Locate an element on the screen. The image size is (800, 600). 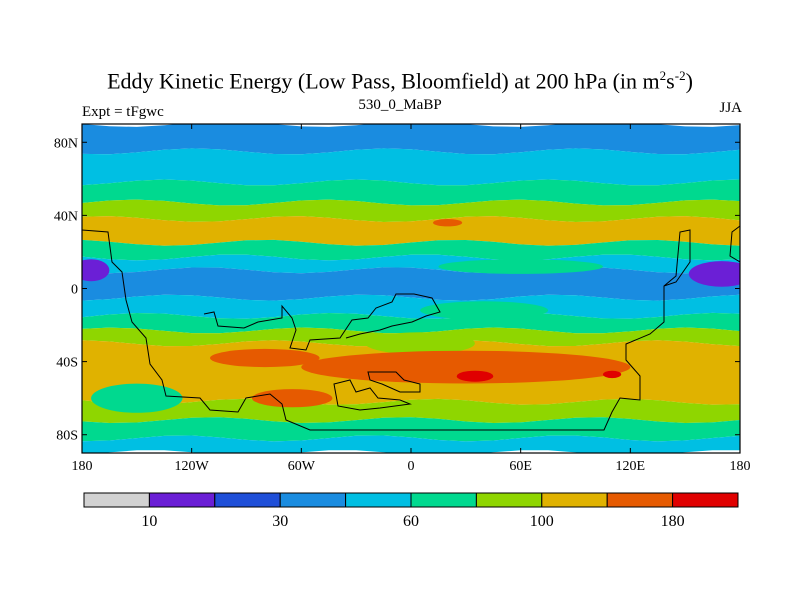
y-tick-label: 80S is located at coordinates (67, 436).